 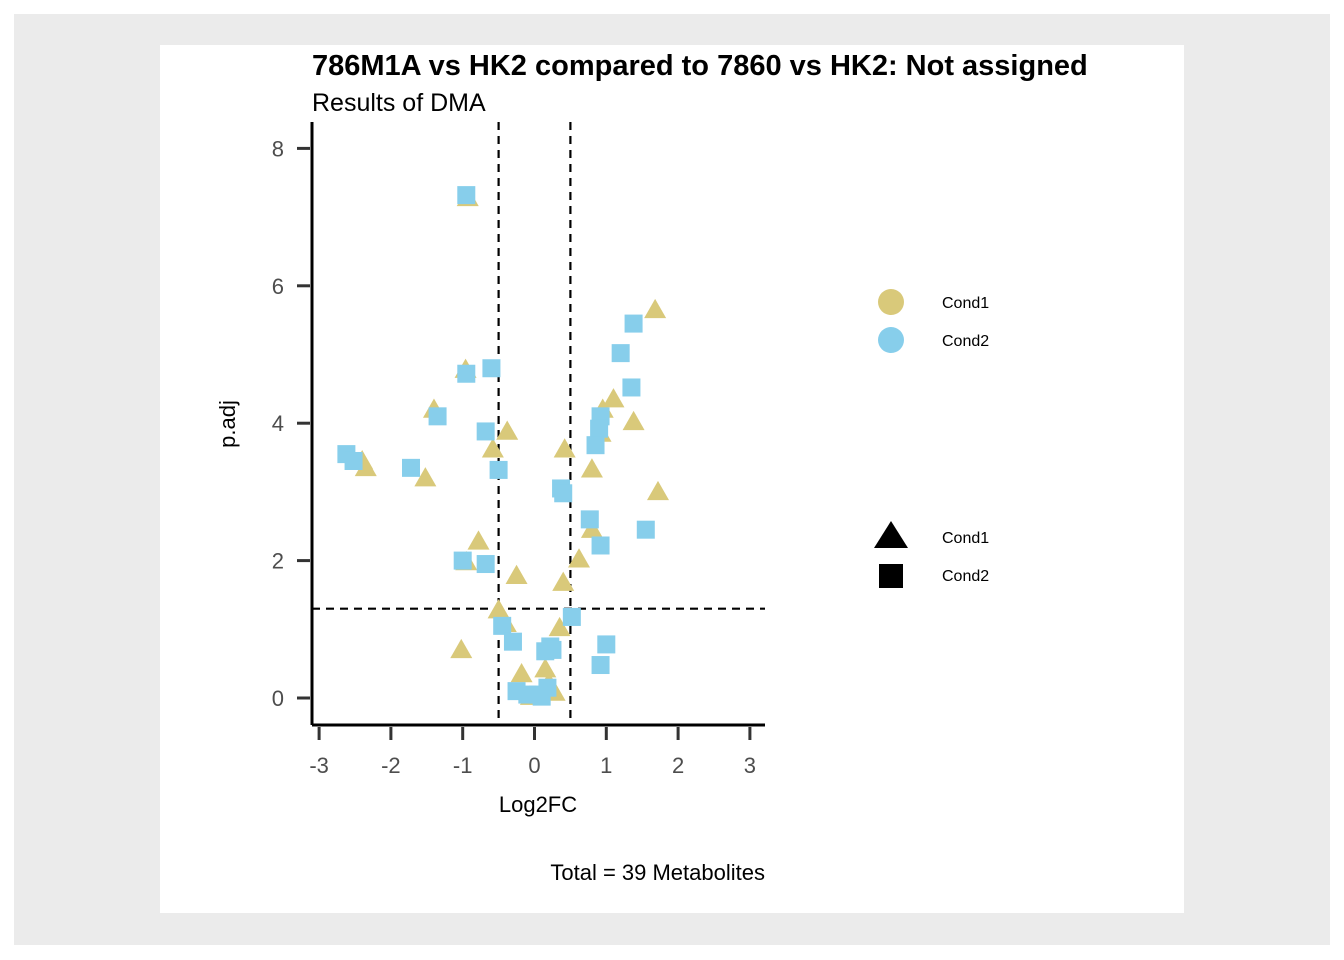 What do you see at coordinates (532, 752) in the screenshot?
I see `x-axis-ticks: -3 -2 -1 0 1 2 3` at bounding box center [532, 752].